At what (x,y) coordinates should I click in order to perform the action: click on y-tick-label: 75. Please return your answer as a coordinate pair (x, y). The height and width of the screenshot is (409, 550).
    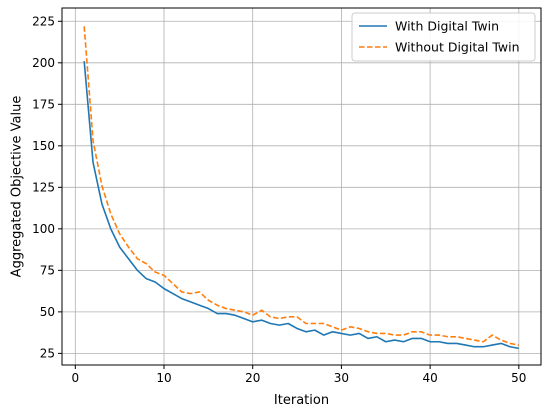
    Looking at the image, I should click on (47, 270).